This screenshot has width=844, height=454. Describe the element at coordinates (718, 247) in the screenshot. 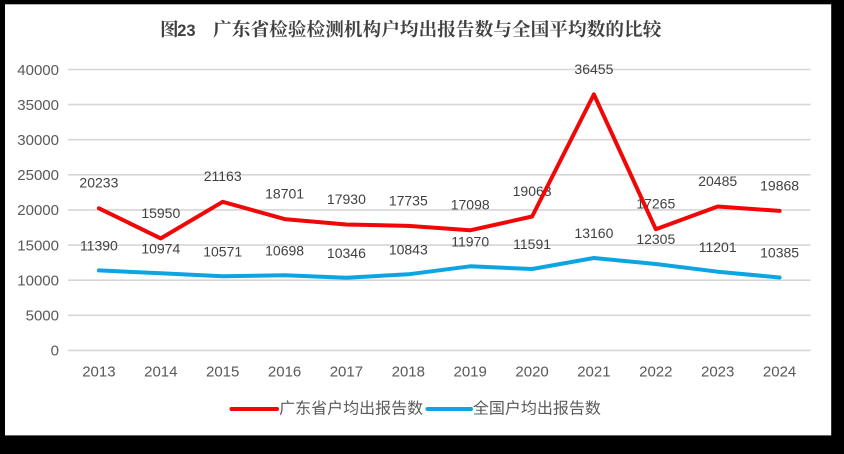

I see `svg-text: 11201` at that location.